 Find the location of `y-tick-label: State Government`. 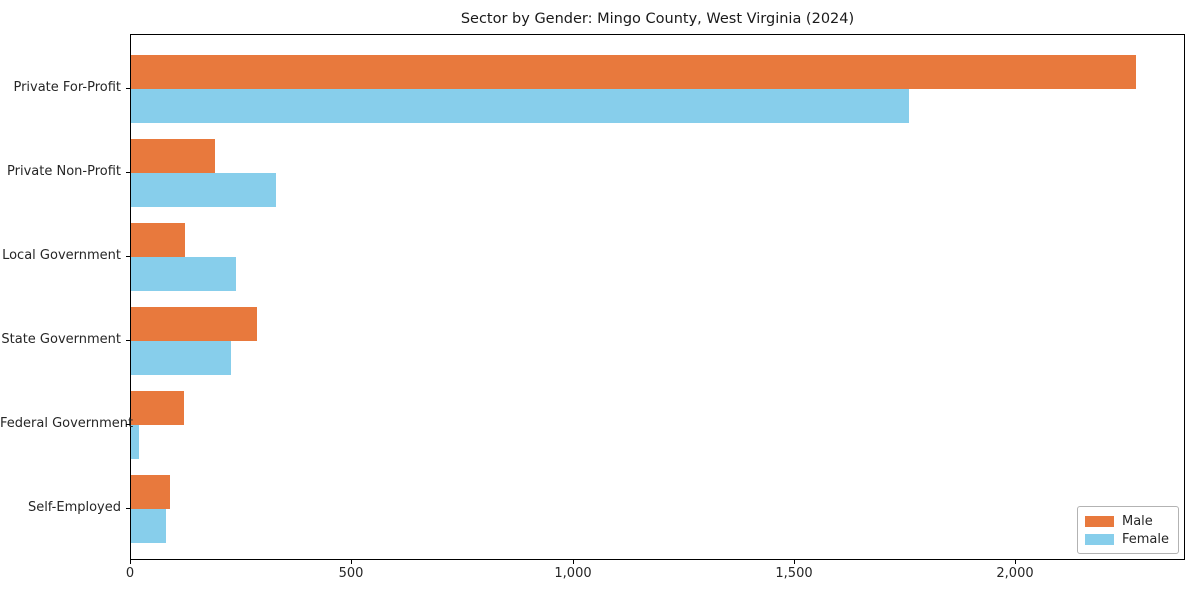

y-tick-label: State Government is located at coordinates (61, 339).